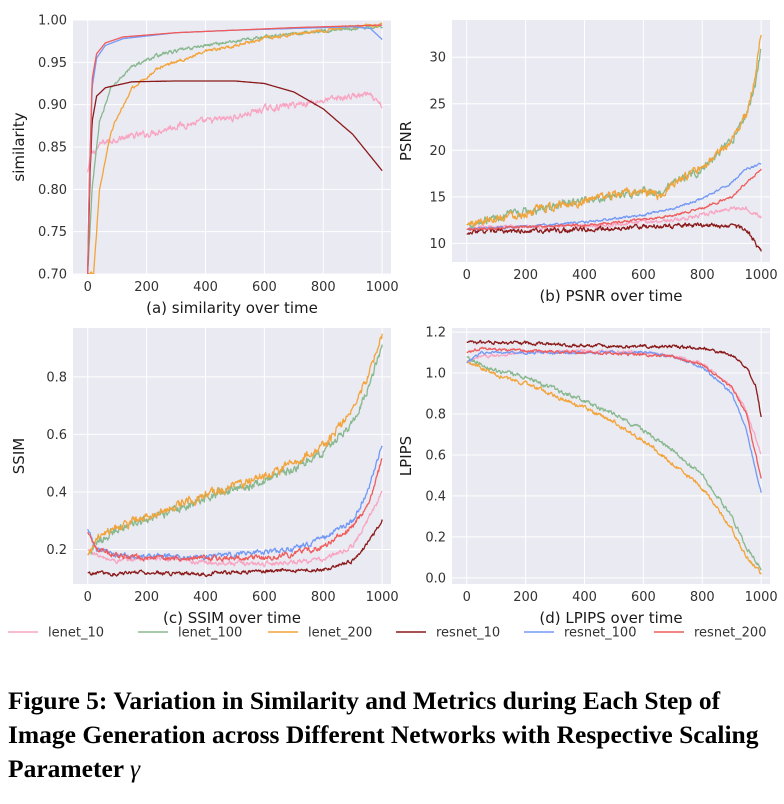 The width and height of the screenshot is (784, 804). What do you see at coordinates (437, 151) in the screenshot?
I see `y-tick-label: 20` at bounding box center [437, 151].